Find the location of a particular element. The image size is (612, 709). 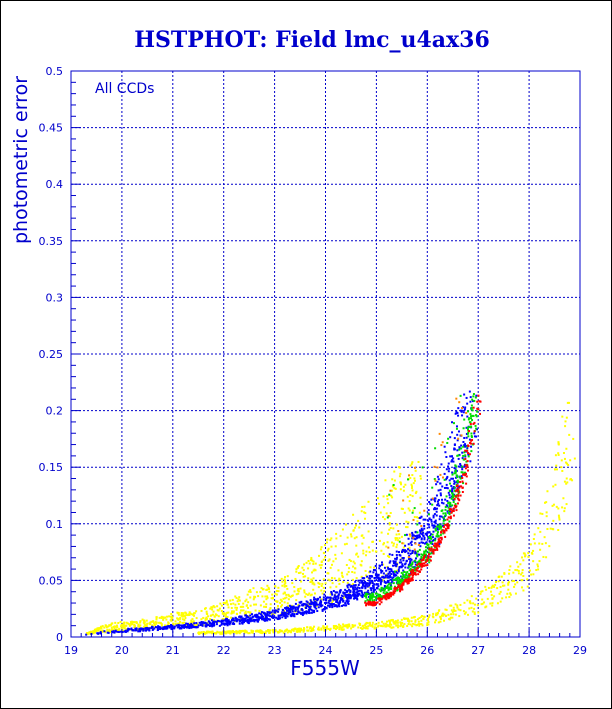

x-tick-label: 20 is located at coordinates (122, 650).